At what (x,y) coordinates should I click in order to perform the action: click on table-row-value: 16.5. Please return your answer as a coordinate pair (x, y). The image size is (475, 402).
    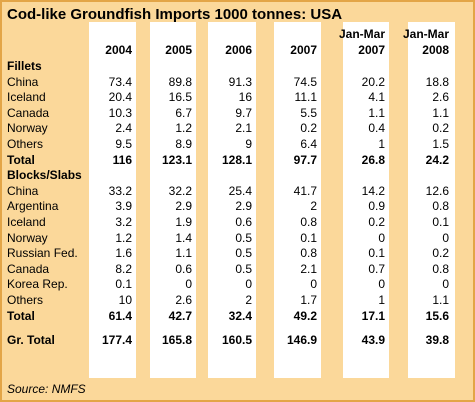
    Looking at the image, I should click on (180, 97).